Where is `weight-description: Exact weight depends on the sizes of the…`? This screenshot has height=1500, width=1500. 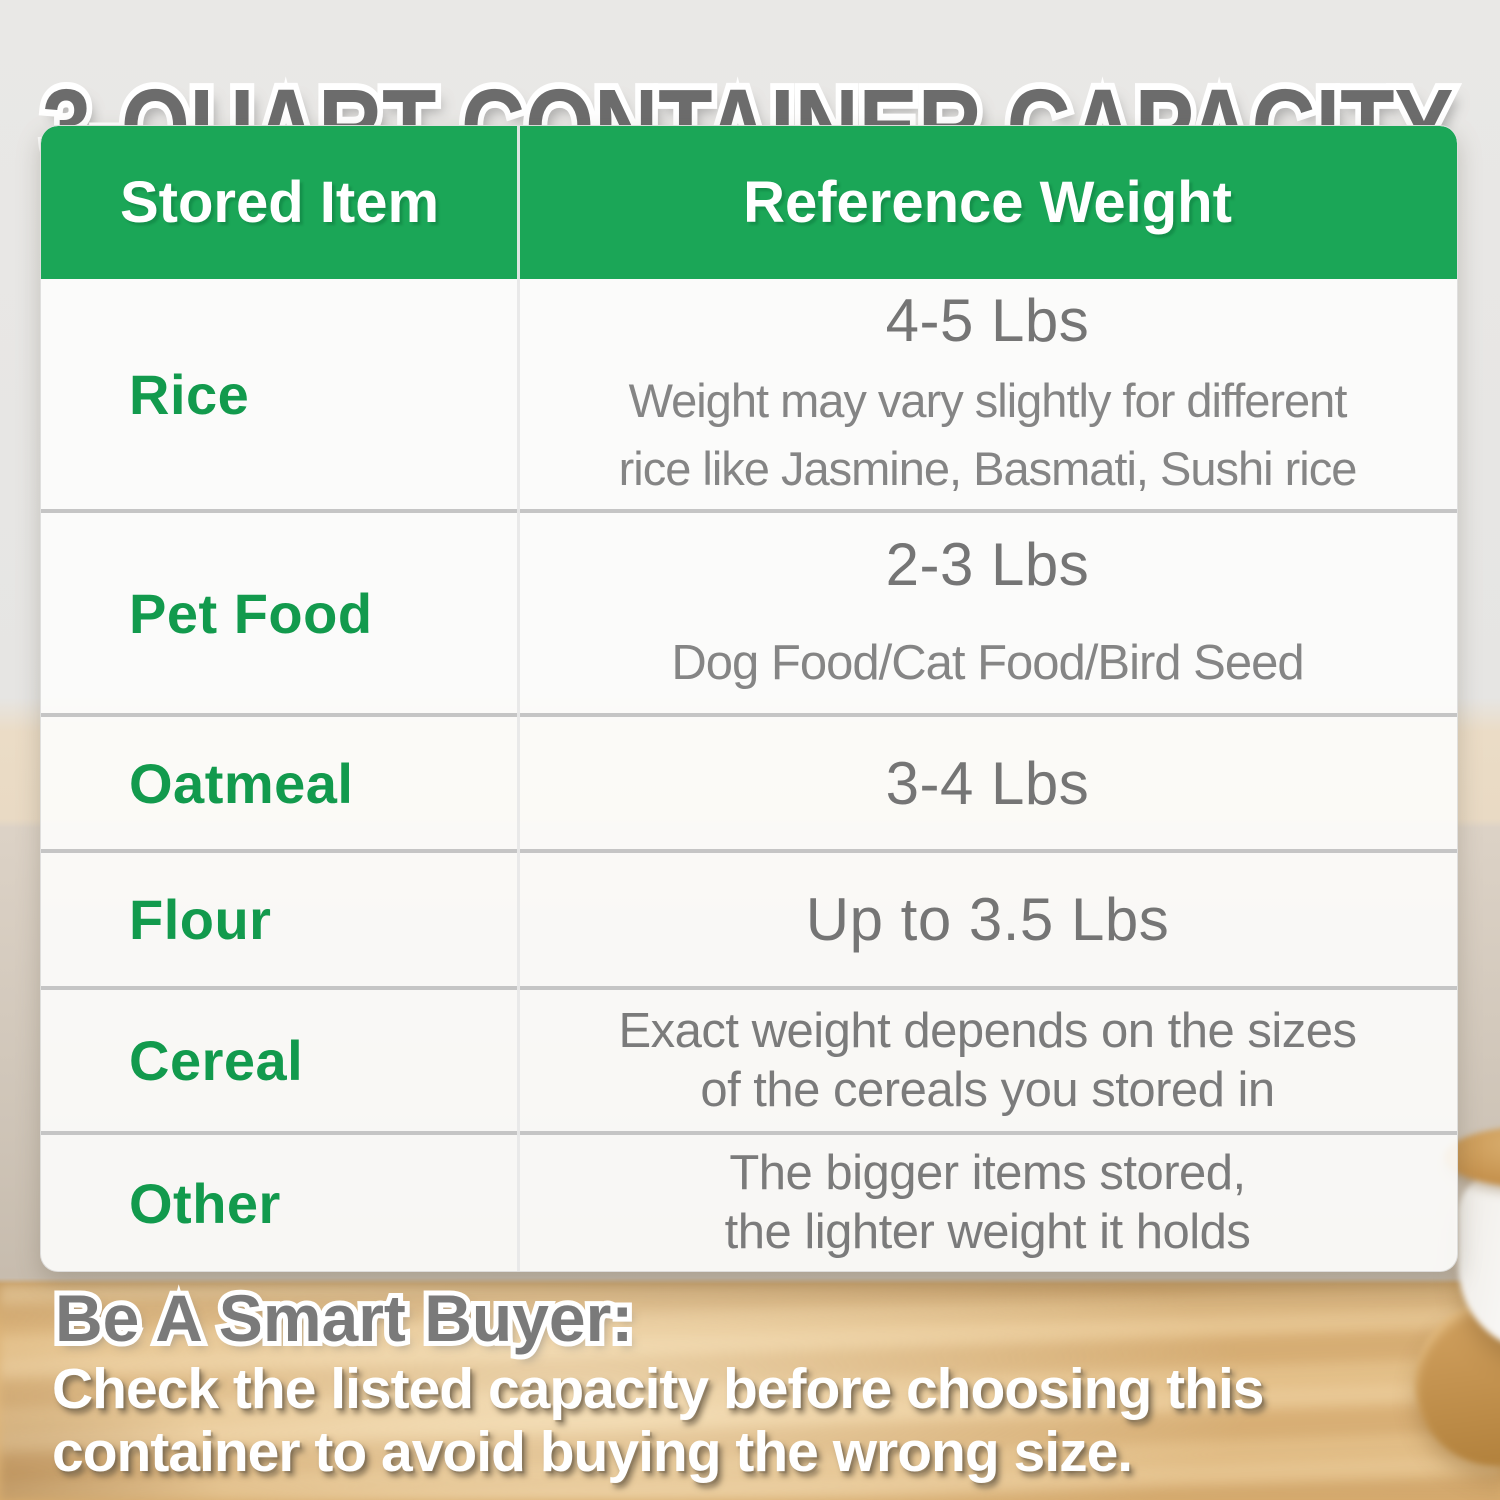 weight-description: Exact weight depends on the sizes of the… is located at coordinates (987, 1061).